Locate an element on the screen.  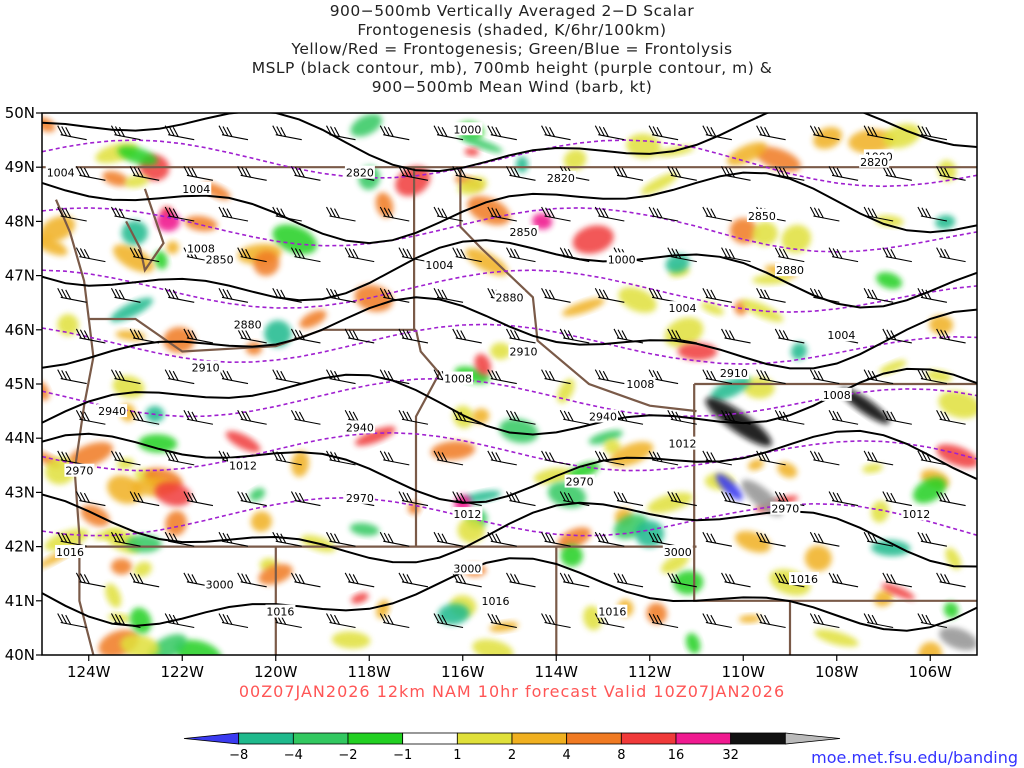
contour-label: 2850 is located at coordinates (762, 216).